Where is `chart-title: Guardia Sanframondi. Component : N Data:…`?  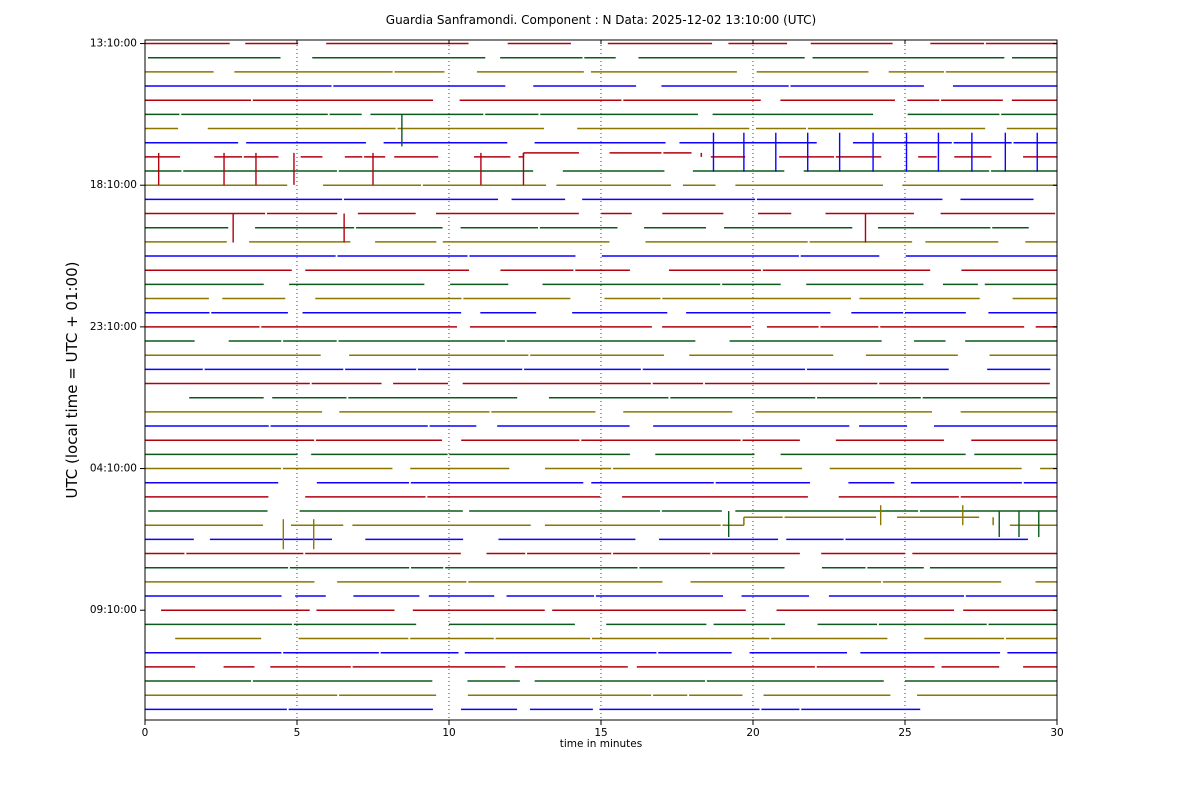
chart-title: Guardia Sanframondi. Component : N Data:… is located at coordinates (601, 20).